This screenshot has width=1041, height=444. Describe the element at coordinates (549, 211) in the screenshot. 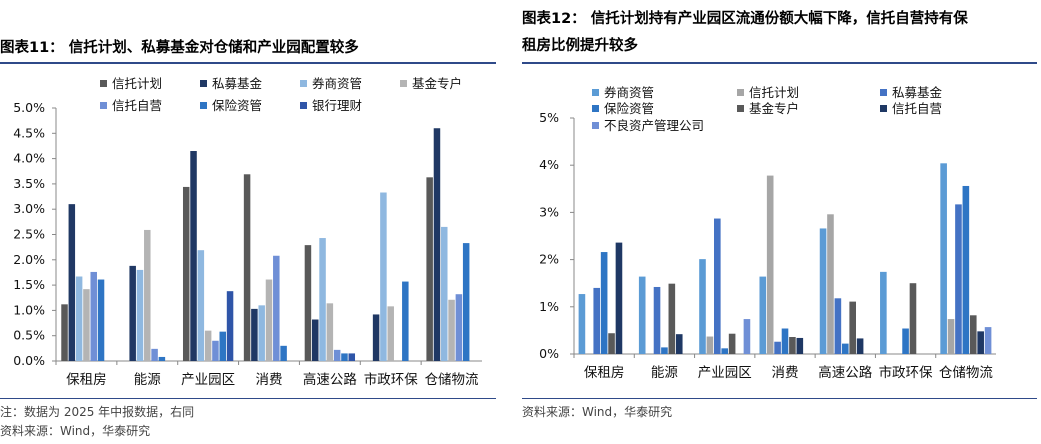

I see `right-chart-y-tick-label: 3%` at that location.